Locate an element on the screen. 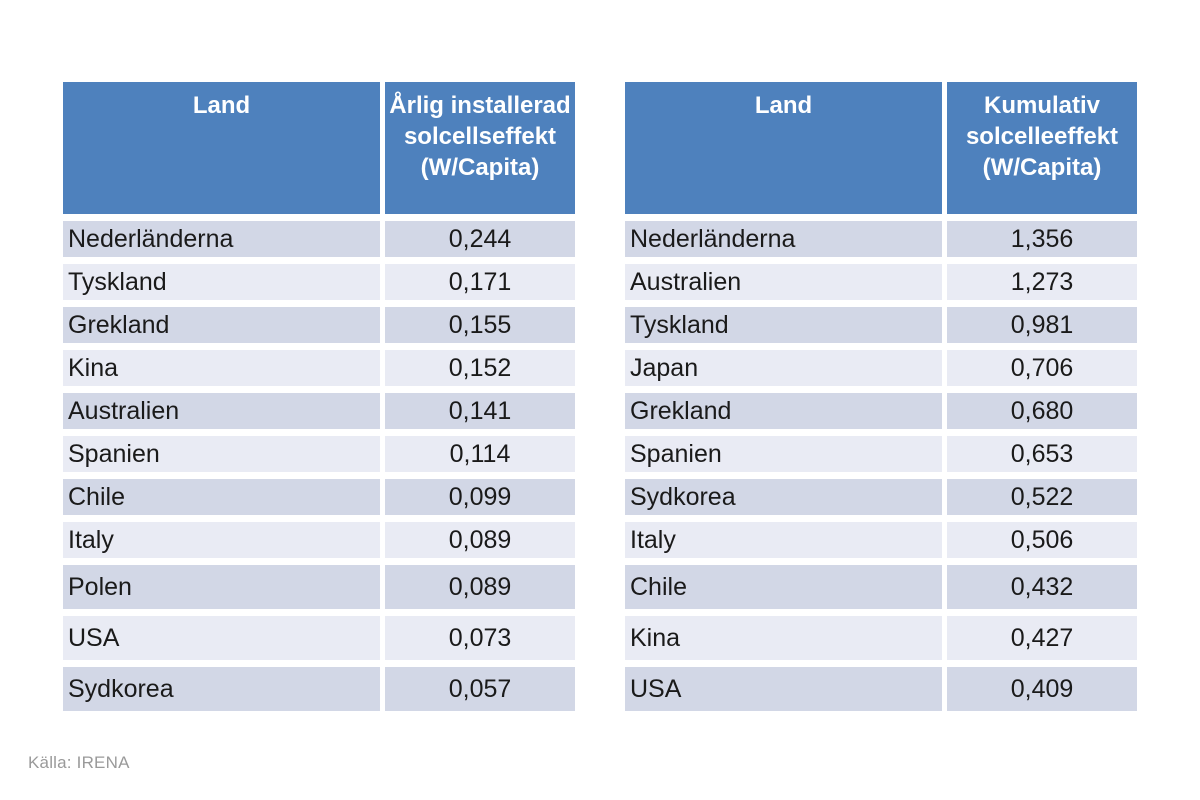  table-row: USA 0,073 is located at coordinates (319, 638).